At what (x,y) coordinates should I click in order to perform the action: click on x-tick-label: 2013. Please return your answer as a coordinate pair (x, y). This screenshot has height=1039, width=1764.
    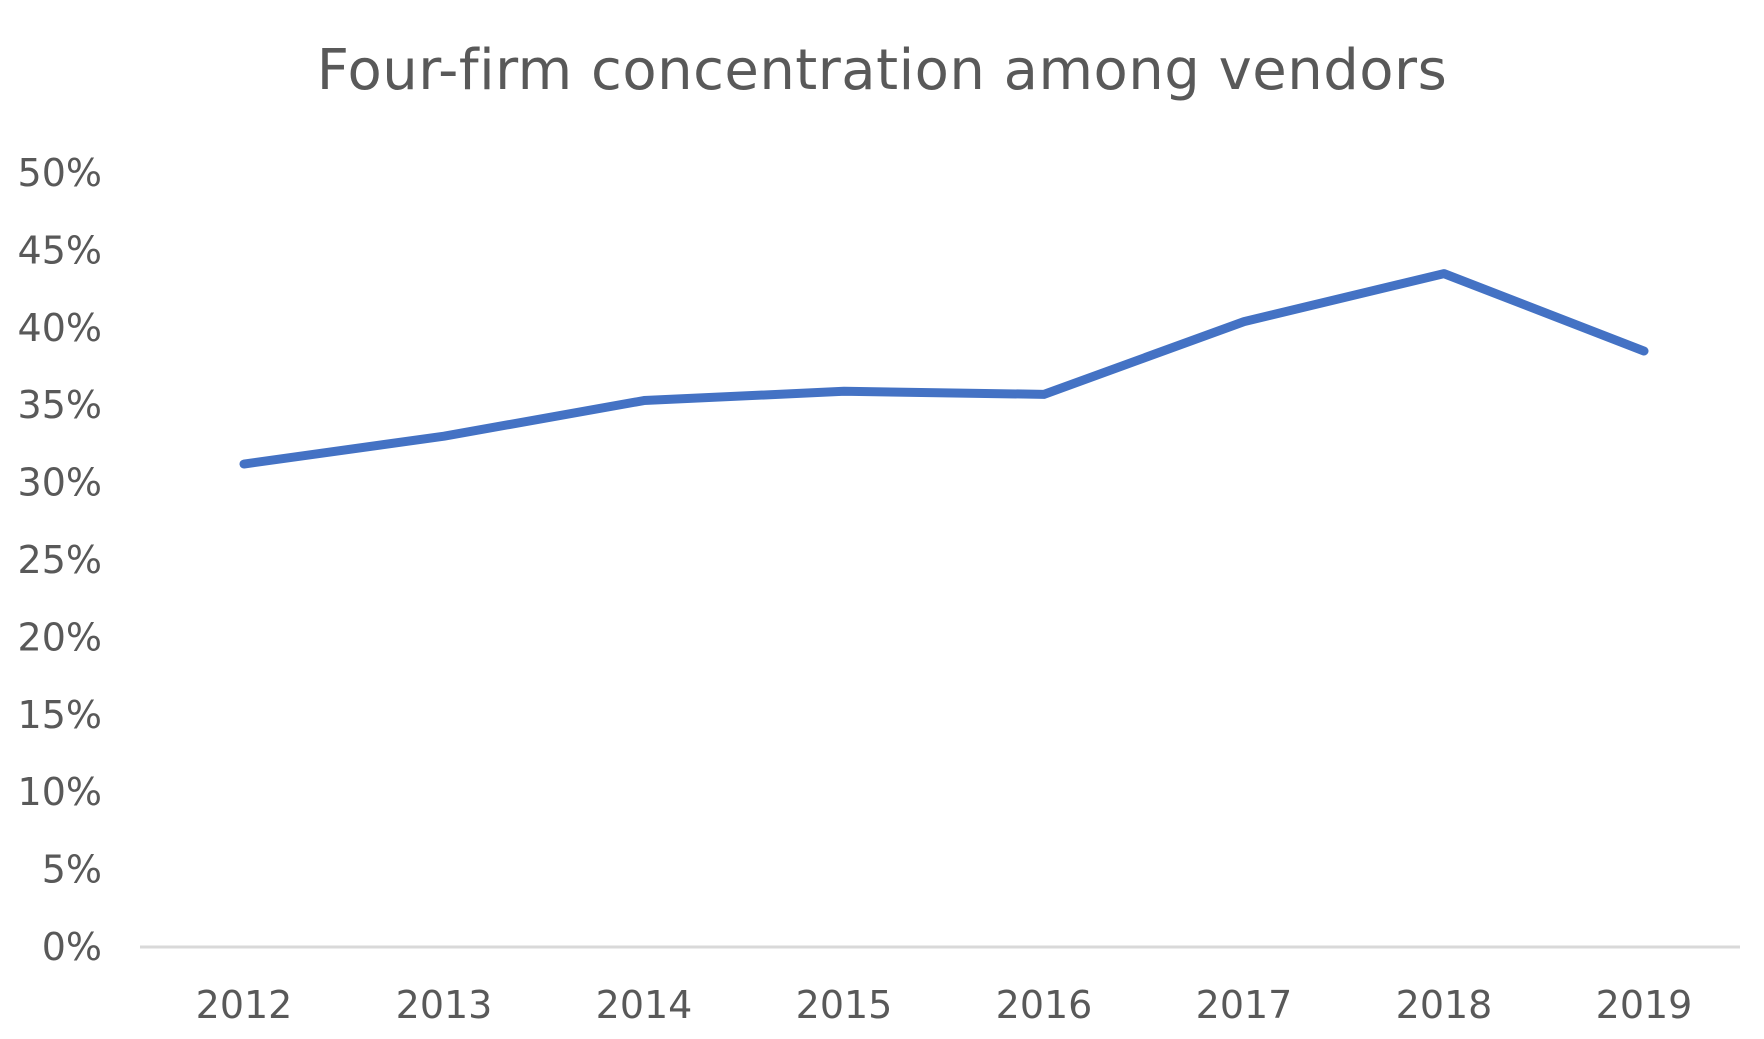
    Looking at the image, I should click on (444, 1005).